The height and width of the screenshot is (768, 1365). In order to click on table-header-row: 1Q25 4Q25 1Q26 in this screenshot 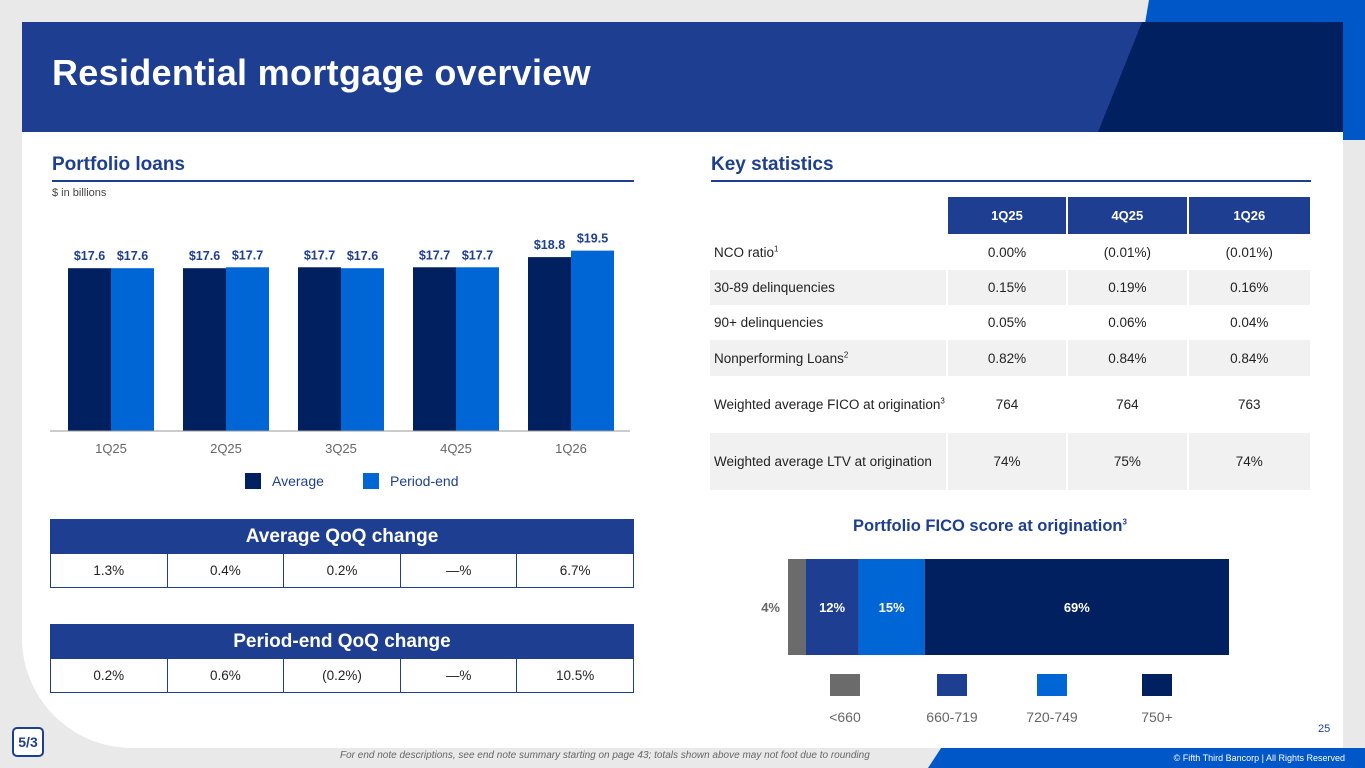, I will do `click(1010, 215)`.